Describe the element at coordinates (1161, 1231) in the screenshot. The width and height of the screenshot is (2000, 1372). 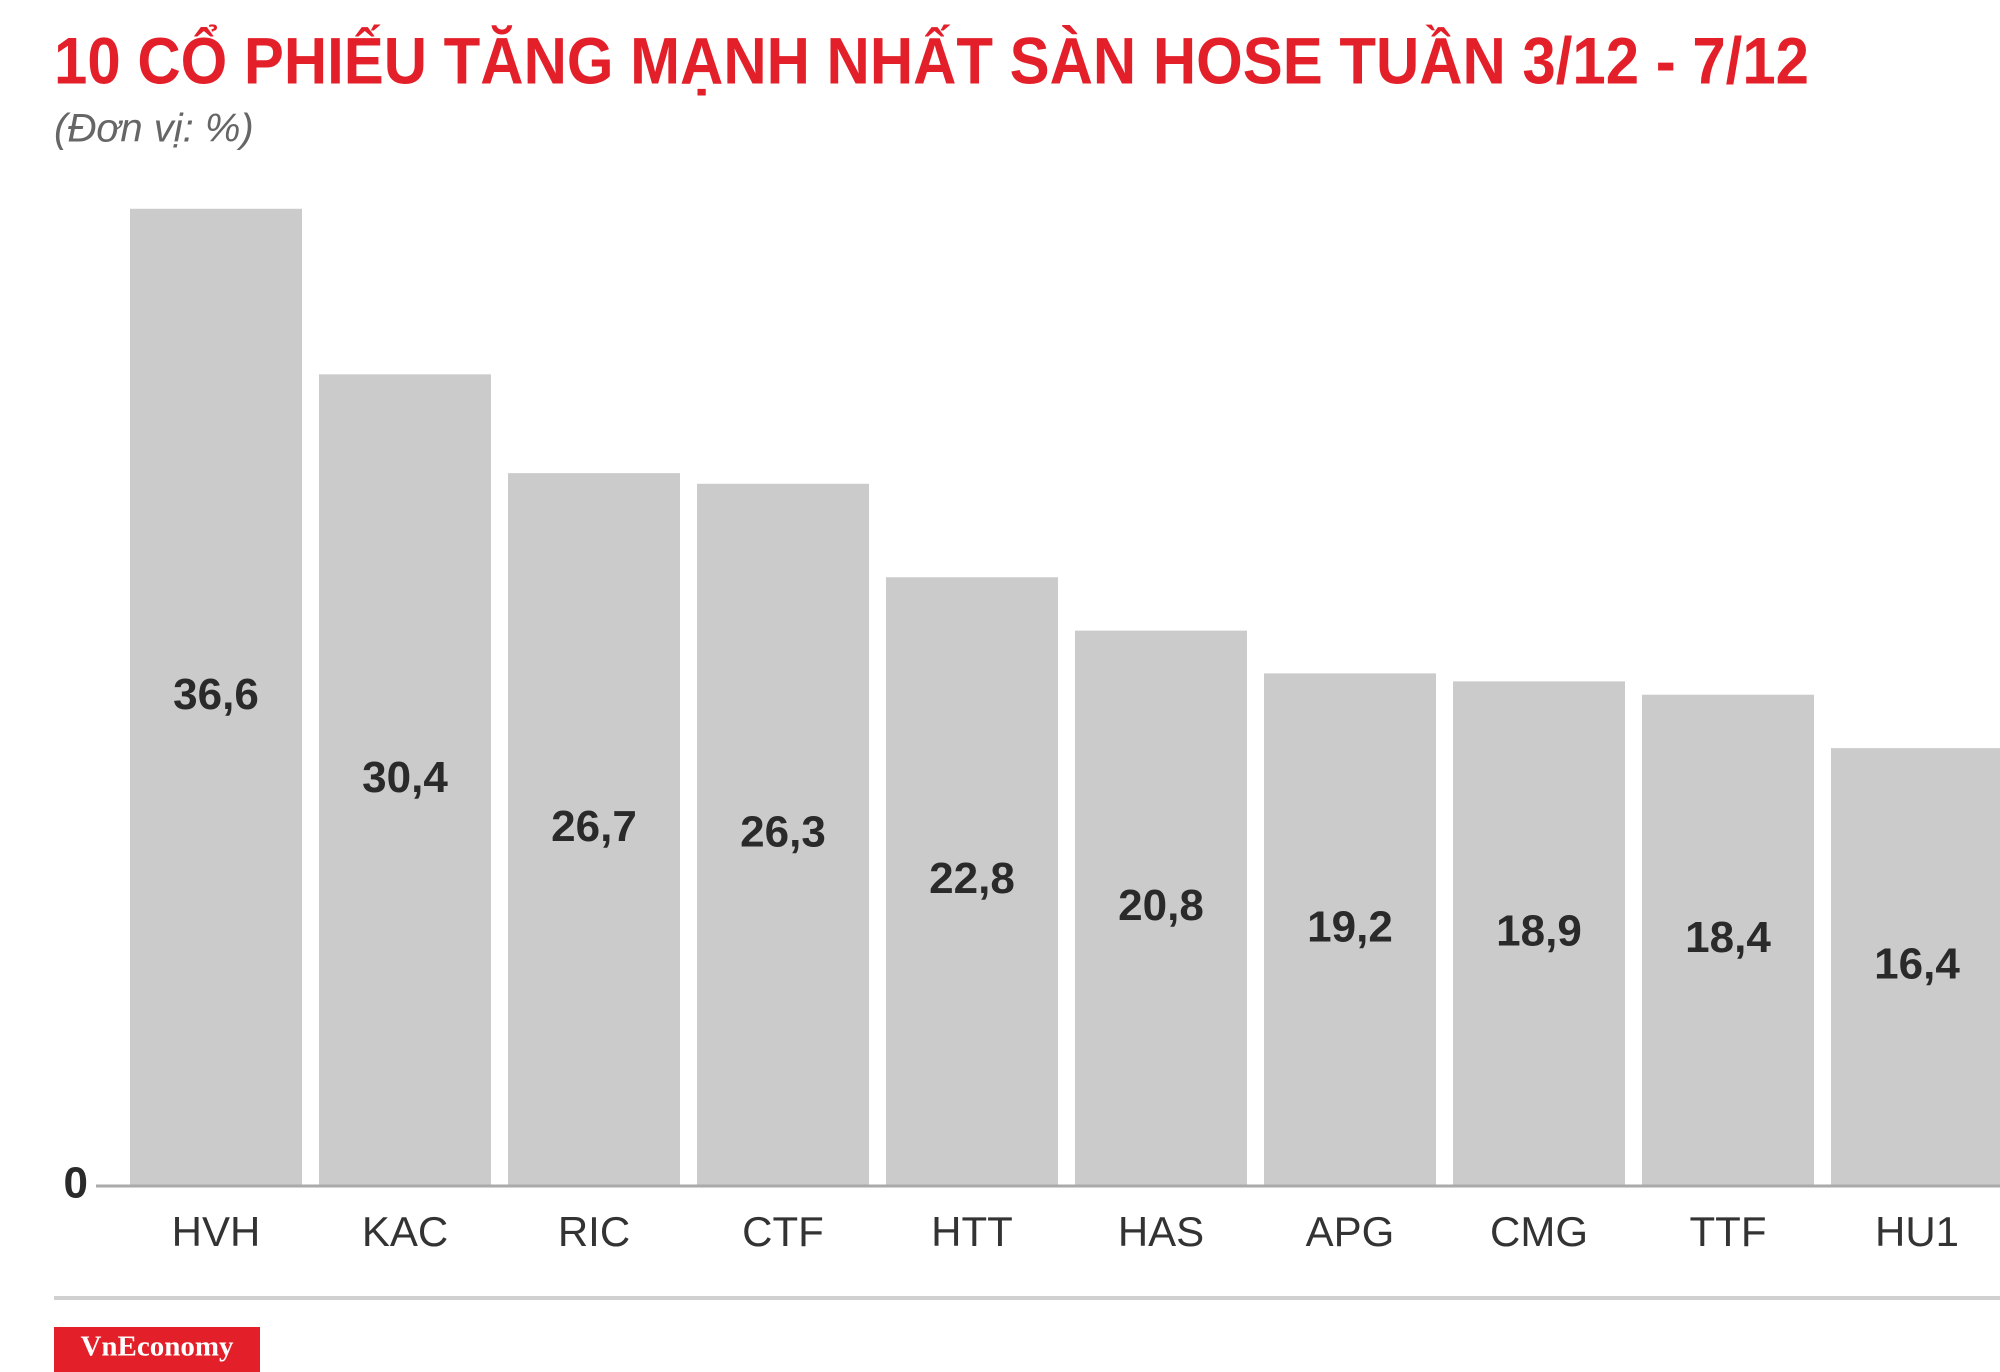
I see `x-tick-label: HAS` at that location.